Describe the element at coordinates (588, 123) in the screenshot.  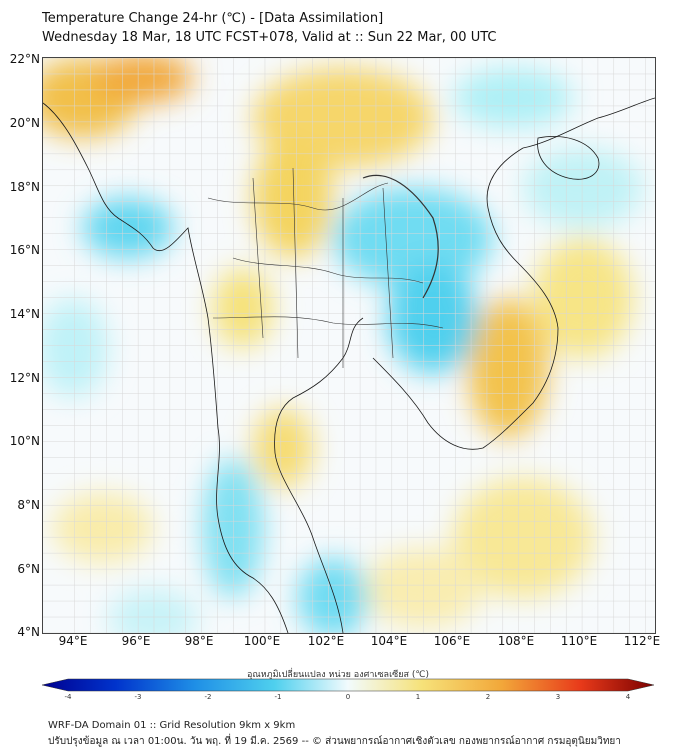
I see `china-coast` at that location.